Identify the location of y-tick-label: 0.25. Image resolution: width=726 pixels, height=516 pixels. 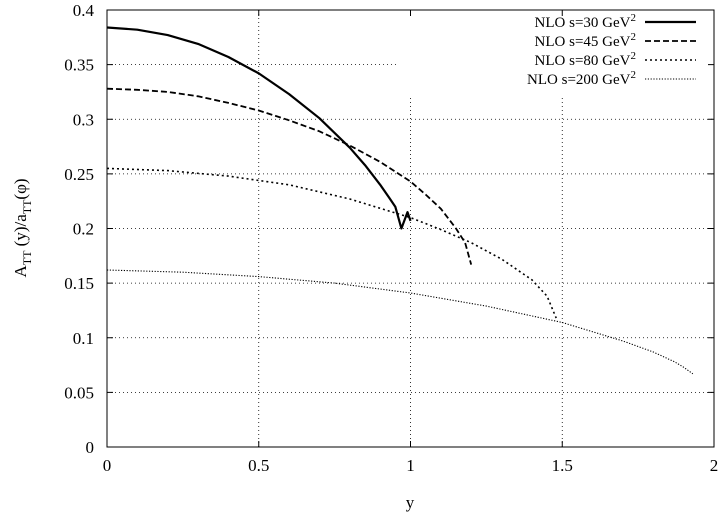
(79, 174).